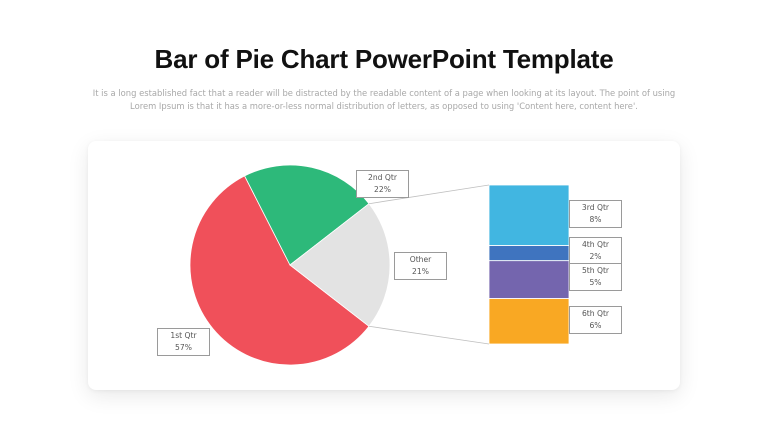  Describe the element at coordinates (529, 279) in the screenshot. I see `bar-segment-5th-qtr` at that location.